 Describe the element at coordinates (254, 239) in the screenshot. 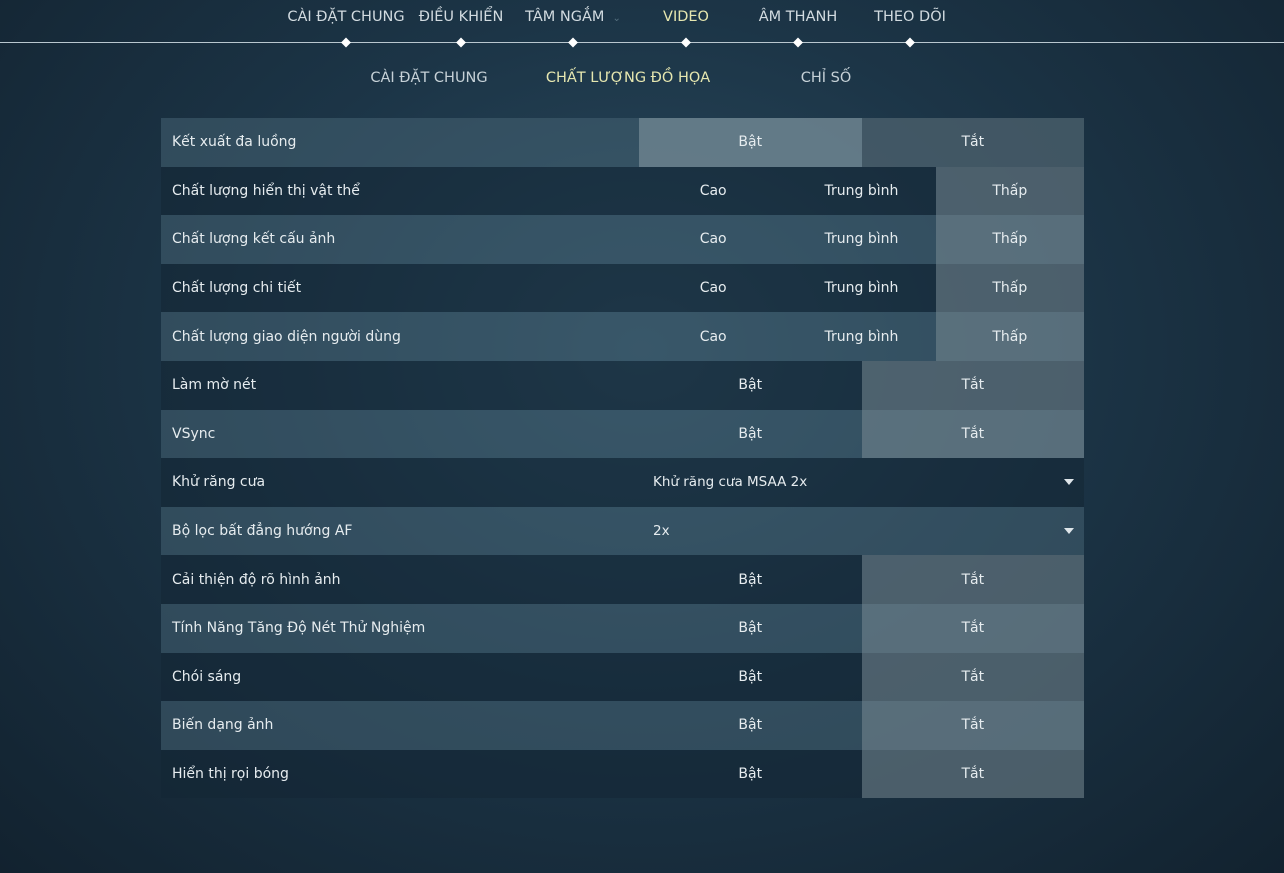

I see `setting-label: Chất lượng kết cấu ảnh` at that location.